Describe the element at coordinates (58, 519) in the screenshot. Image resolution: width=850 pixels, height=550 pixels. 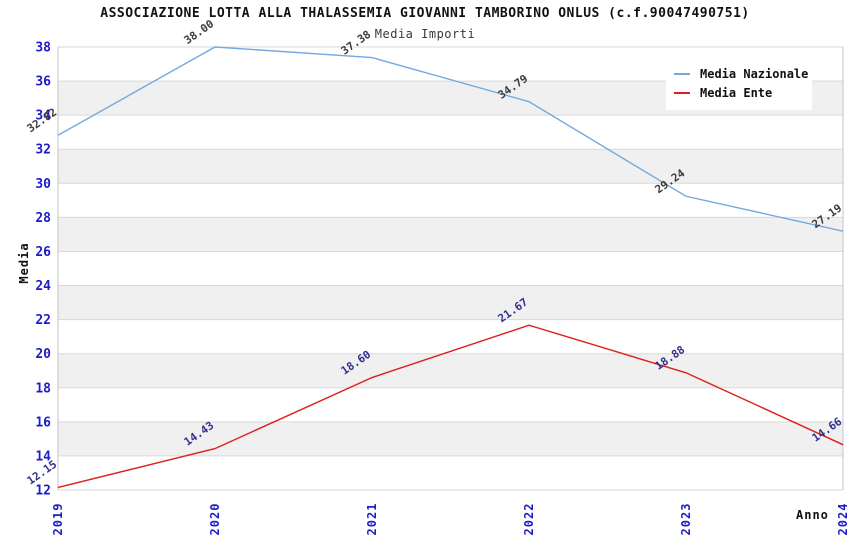
I see `x-tick-label: 2019` at that location.